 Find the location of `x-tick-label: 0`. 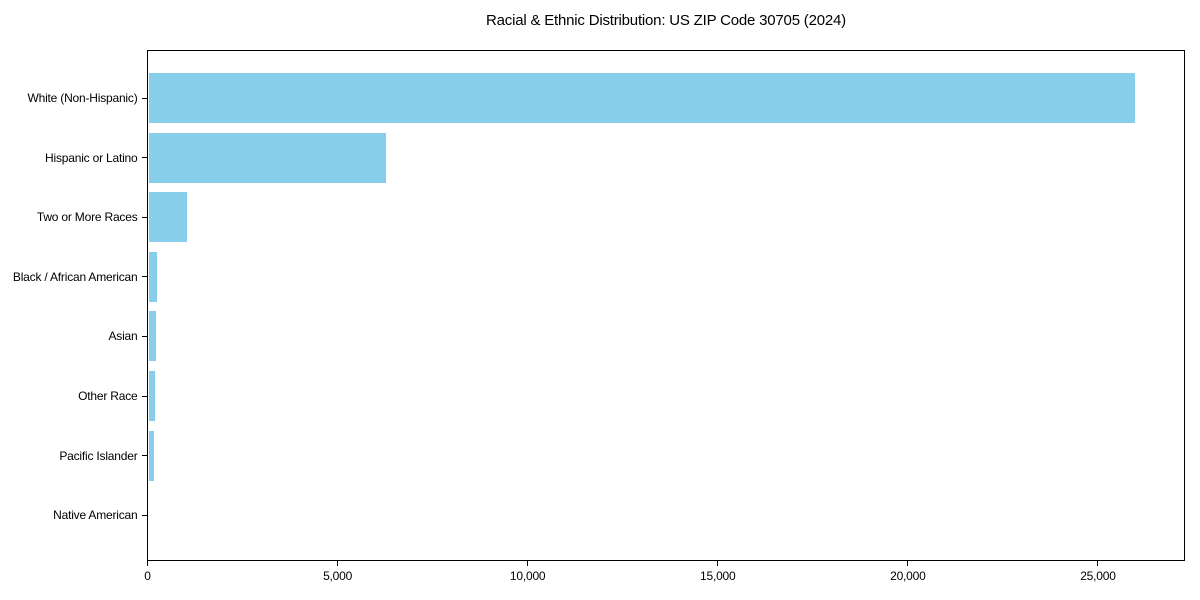

x-tick-label: 0 is located at coordinates (147, 575).